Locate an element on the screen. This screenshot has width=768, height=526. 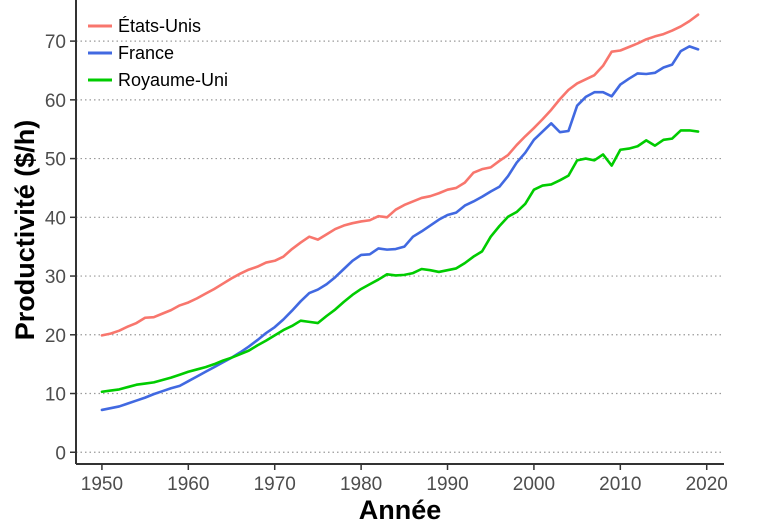
y-tick-label: 10 is located at coordinates (55, 395).